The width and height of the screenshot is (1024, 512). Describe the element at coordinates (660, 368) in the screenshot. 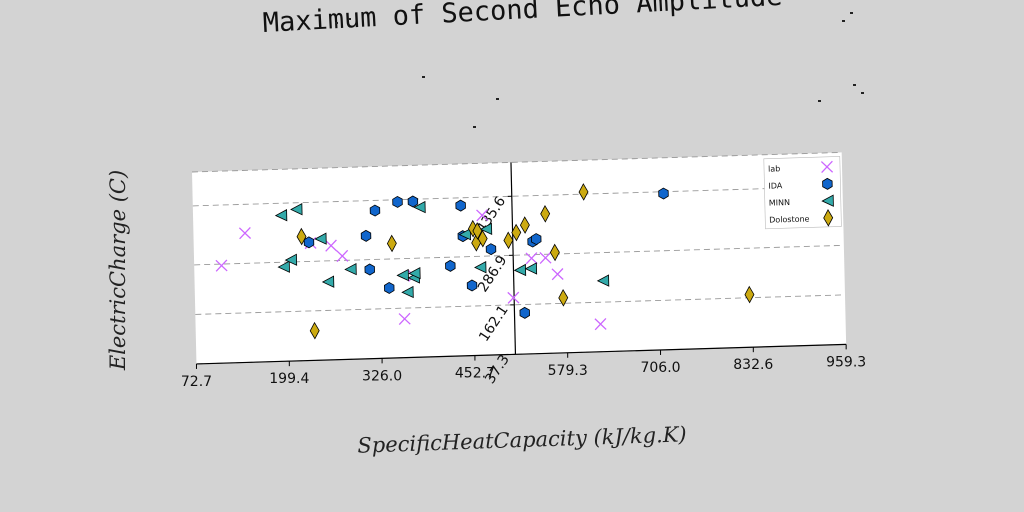

I see `x-tick-label: 706.0` at that location.